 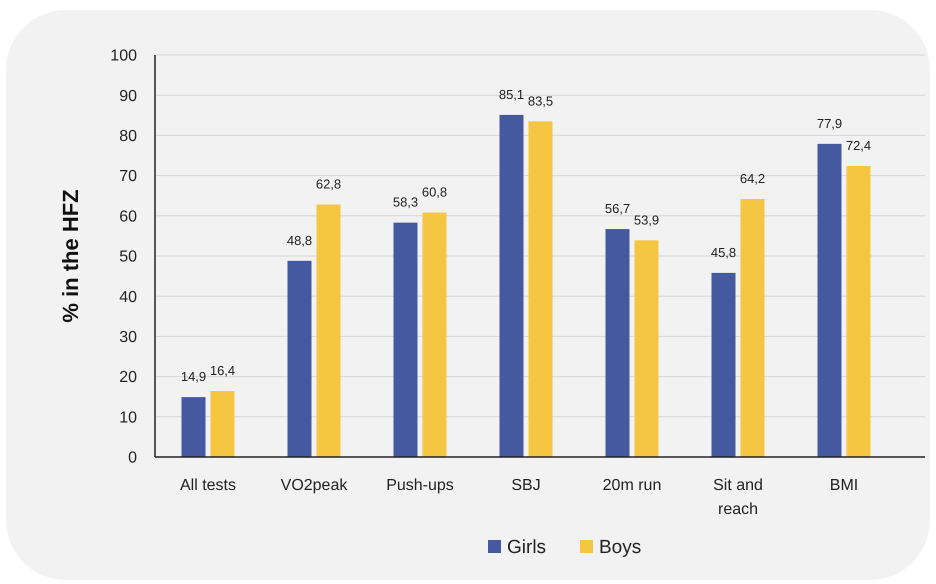 I want to click on x-tick-label: VO2peak, so click(x=314, y=485).